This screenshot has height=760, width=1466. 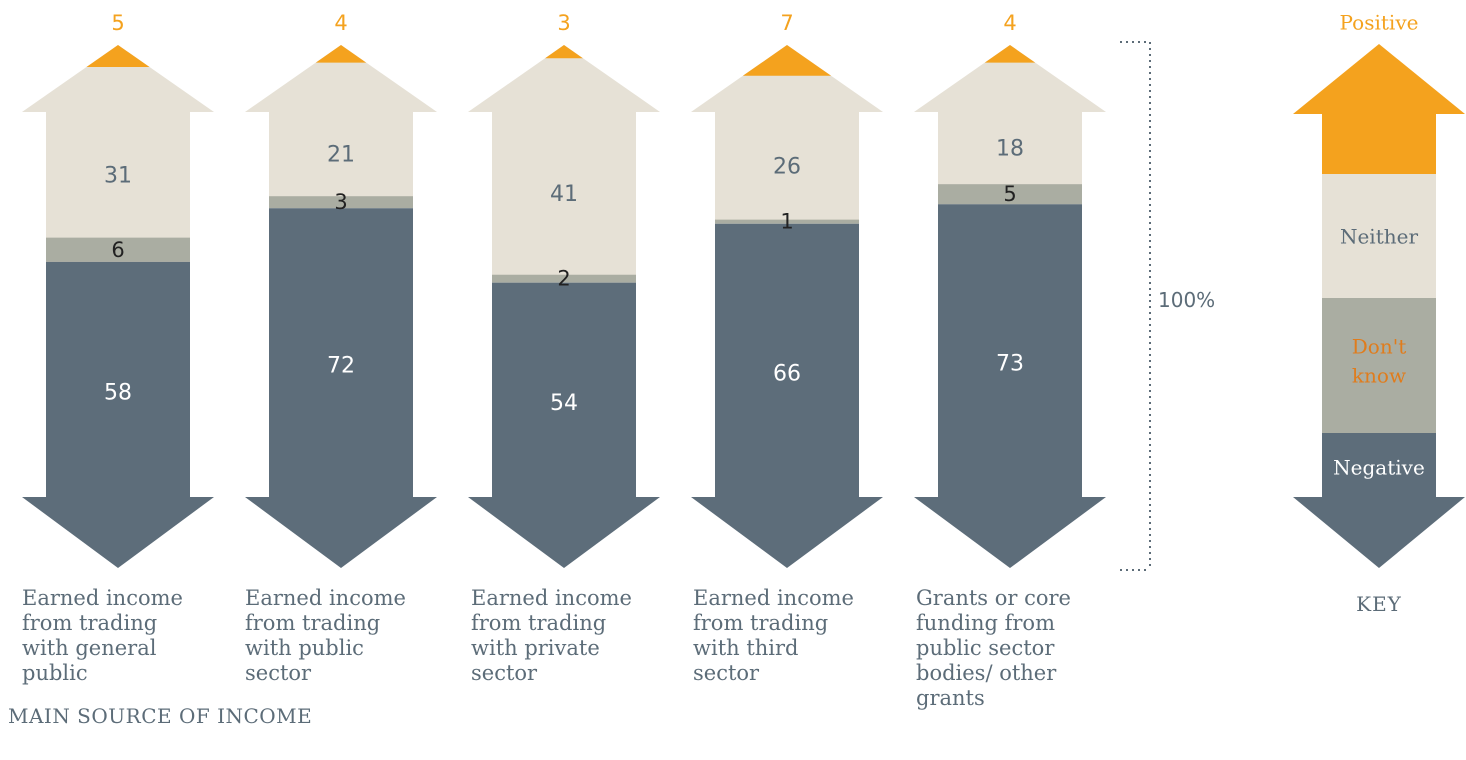 I want to click on negative-value-label: 73, so click(x=1010, y=364).